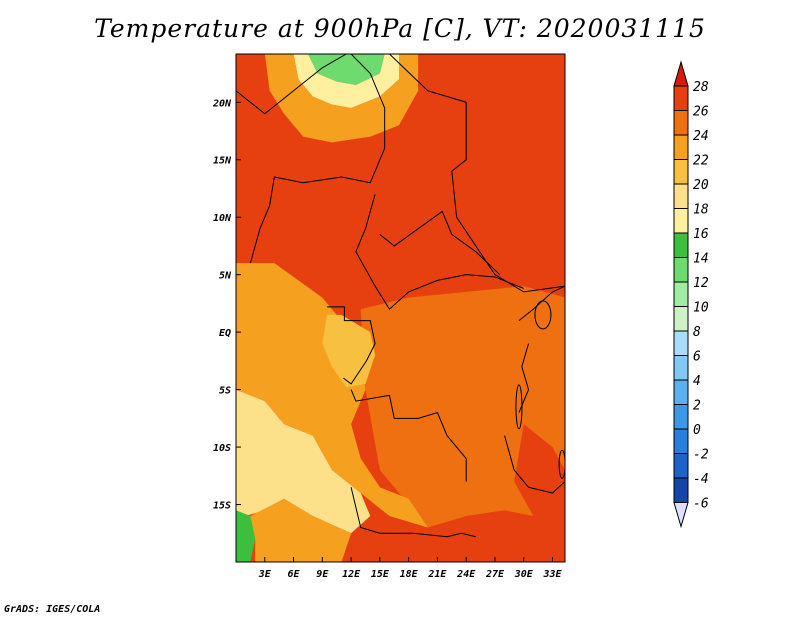  Describe the element at coordinates (351, 574) in the screenshot. I see `x-tick-label: 12E` at that location.